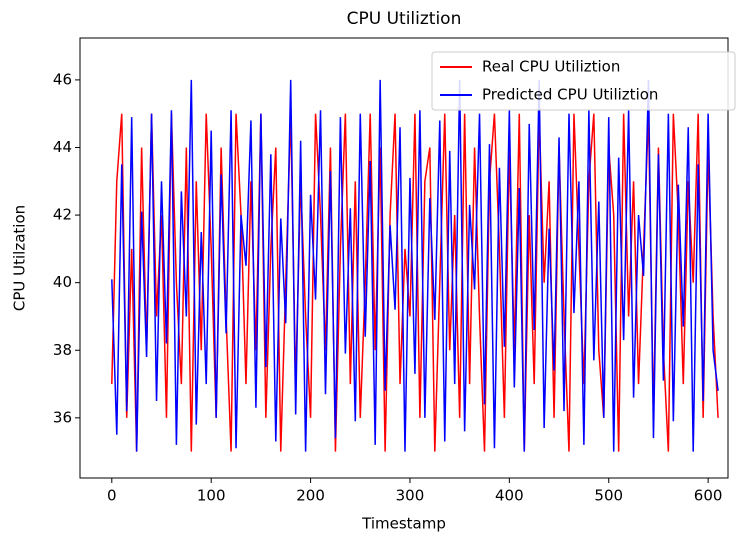  I want to click on legend-label: Predicted CPU Utiliztion, so click(570, 95).